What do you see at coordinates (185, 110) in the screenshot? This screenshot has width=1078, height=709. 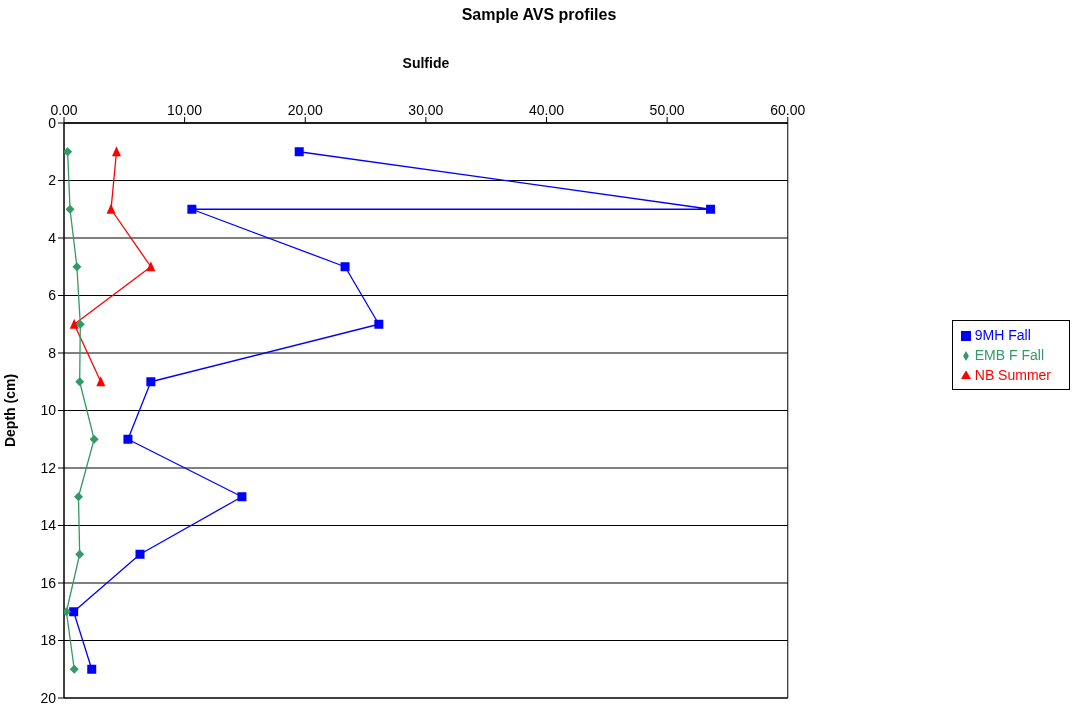 I see `x-tick-label: 10.00` at bounding box center [185, 110].